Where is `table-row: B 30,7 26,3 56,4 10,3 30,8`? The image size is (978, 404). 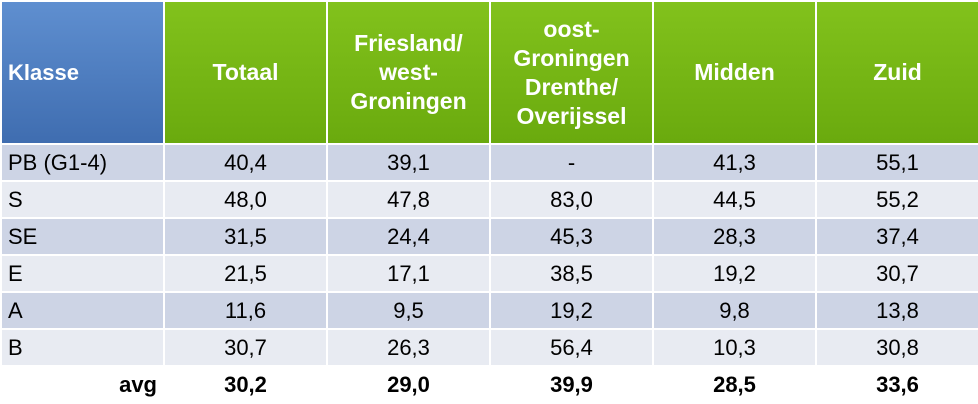
table-row: B 30,7 26,3 56,4 10,3 30,8 is located at coordinates (489, 347).